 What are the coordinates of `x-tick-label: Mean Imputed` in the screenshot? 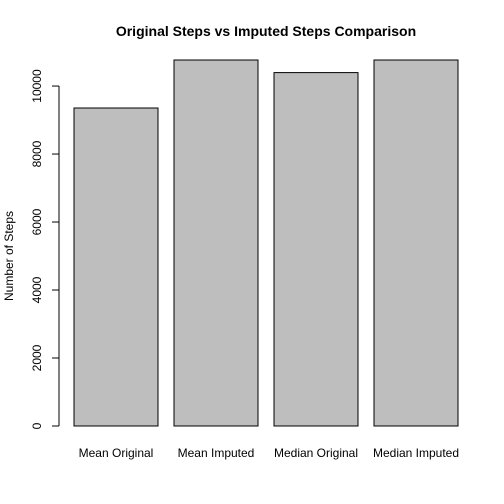 It's located at (216, 453).